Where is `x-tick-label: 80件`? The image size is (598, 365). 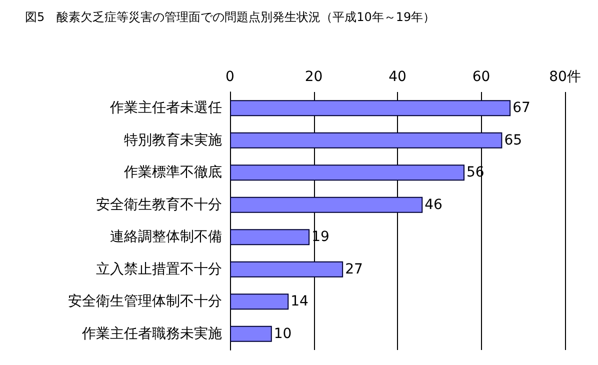
x-tick-label: 80件 is located at coordinates (565, 77).